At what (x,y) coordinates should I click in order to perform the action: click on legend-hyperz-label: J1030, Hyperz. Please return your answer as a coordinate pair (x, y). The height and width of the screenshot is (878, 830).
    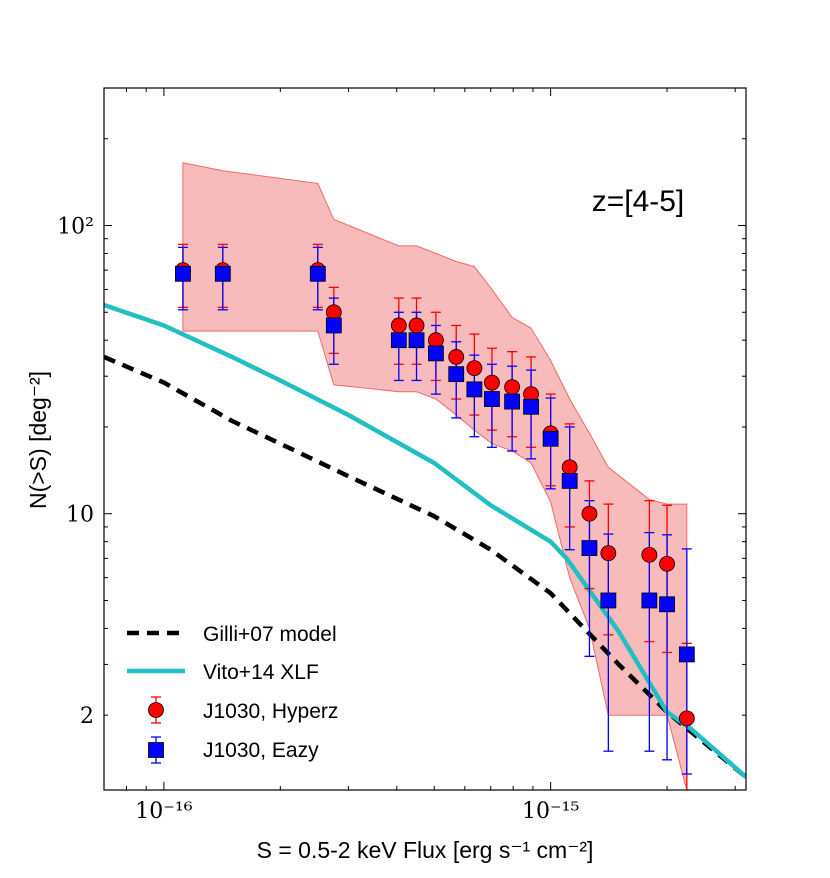
    Looking at the image, I should click on (270, 711).